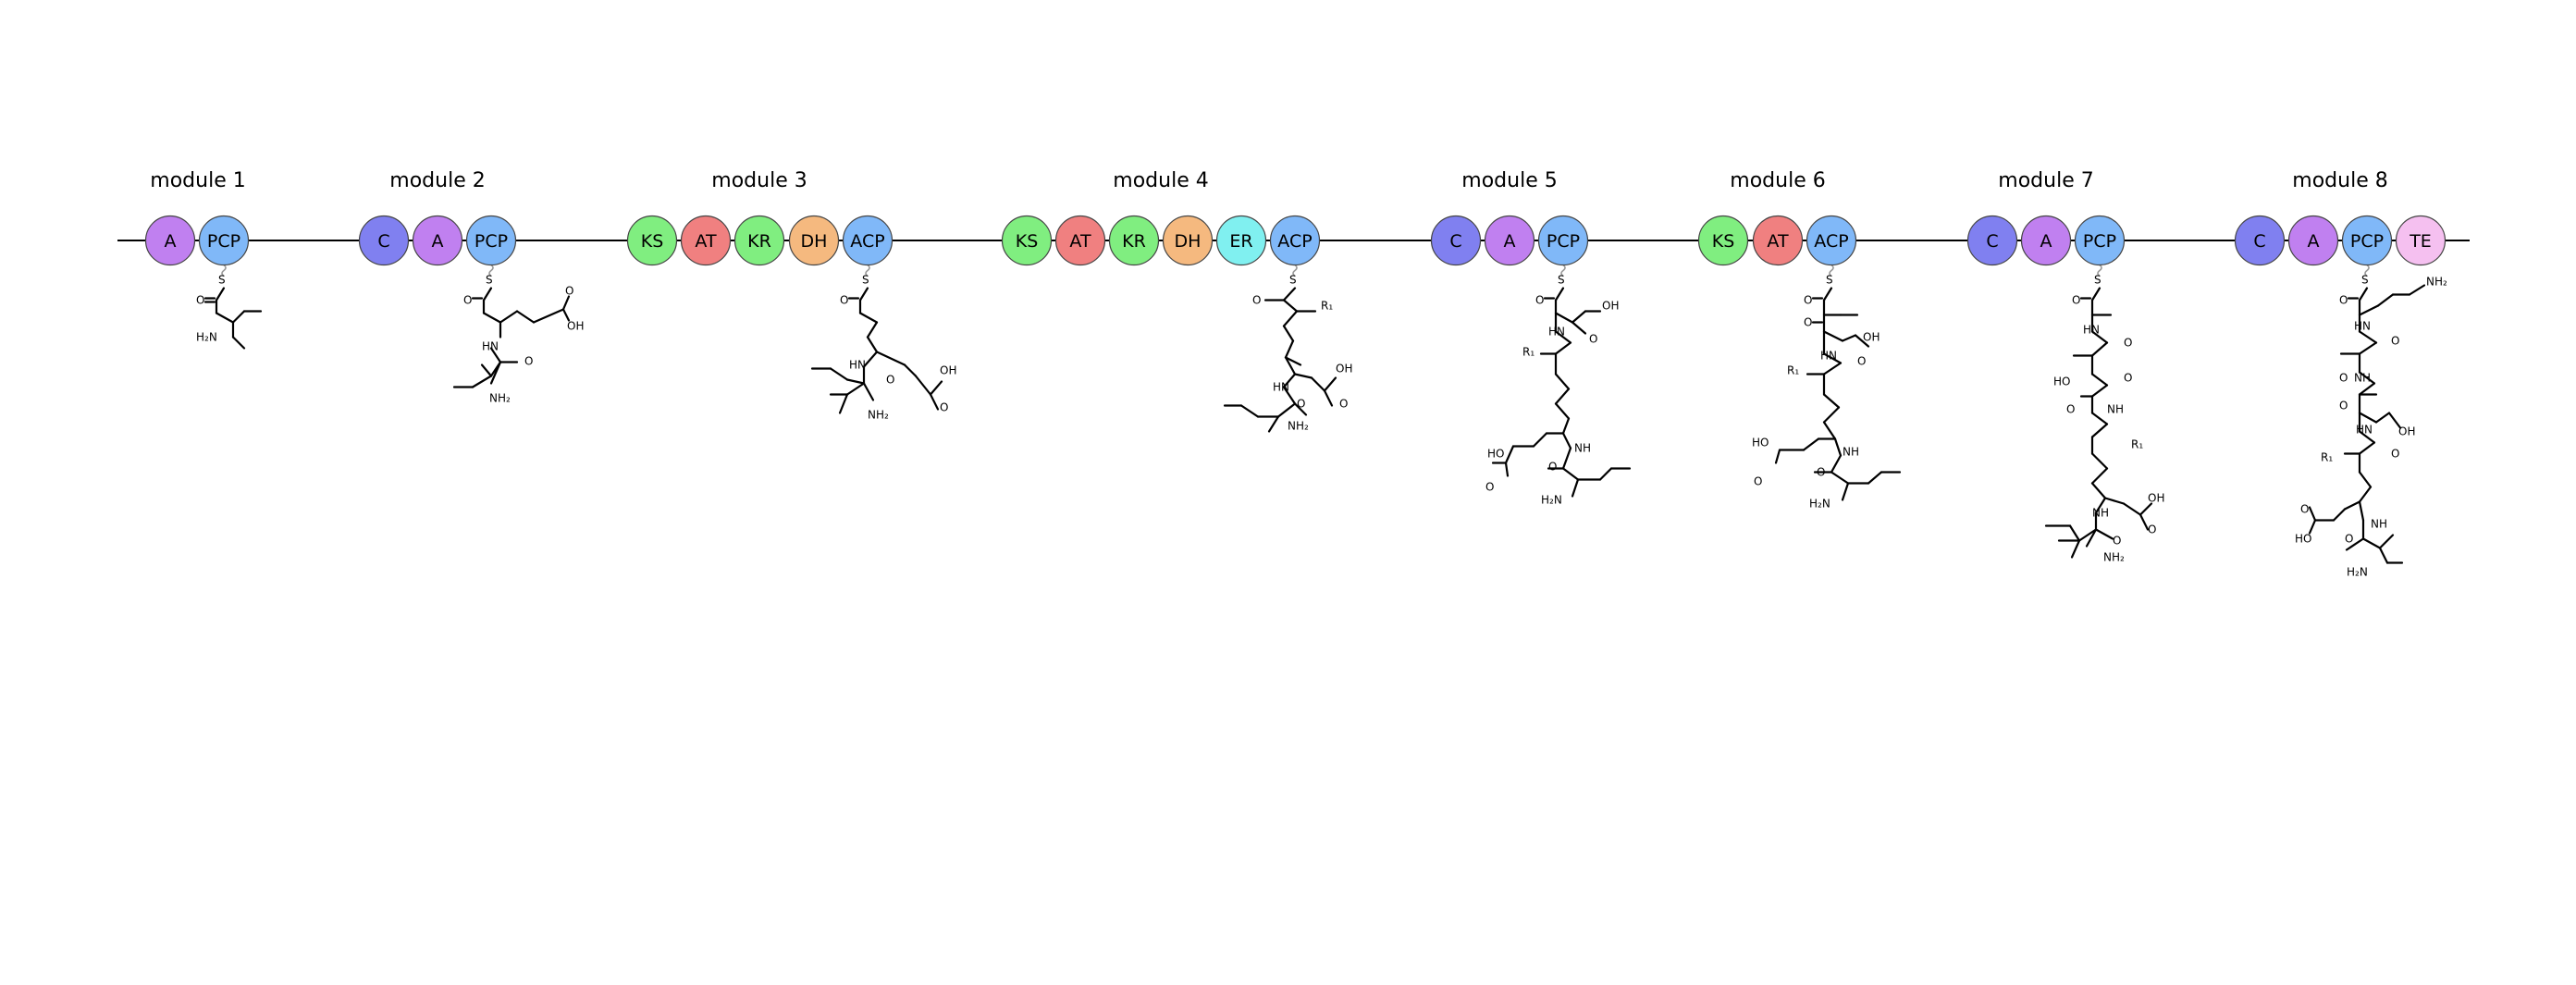 The height and width of the screenshot is (985, 2576). I want to click on domain-label: PCP, so click(1563, 241).